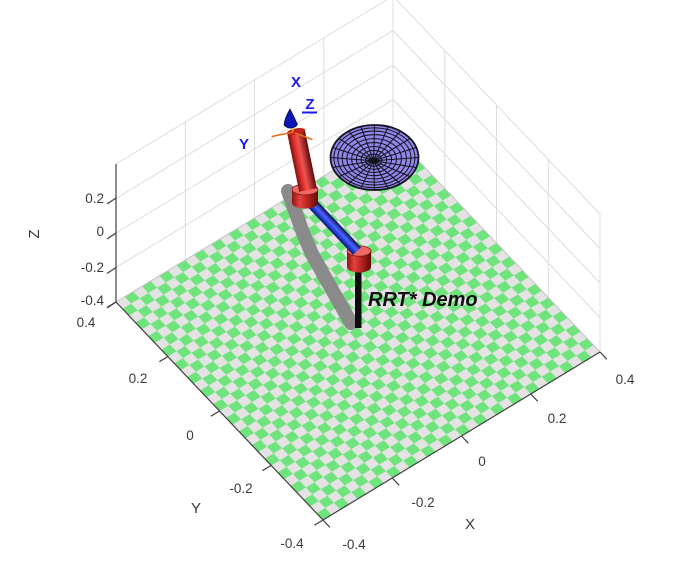  I want to click on x-axis-title: X, so click(470, 524).